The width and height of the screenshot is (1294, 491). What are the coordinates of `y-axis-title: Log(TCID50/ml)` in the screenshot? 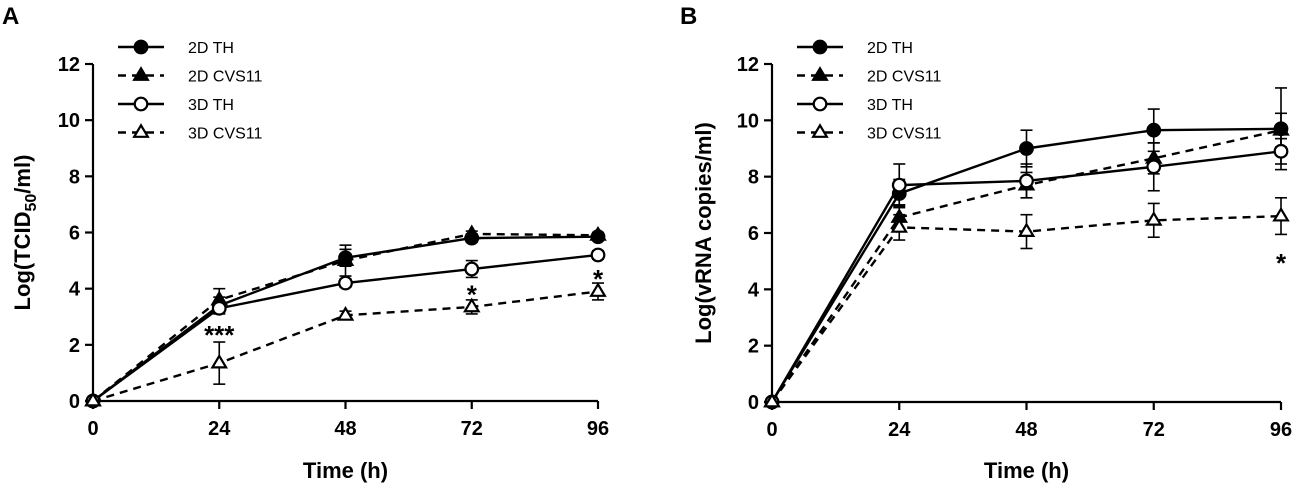 It's located at (25, 233).